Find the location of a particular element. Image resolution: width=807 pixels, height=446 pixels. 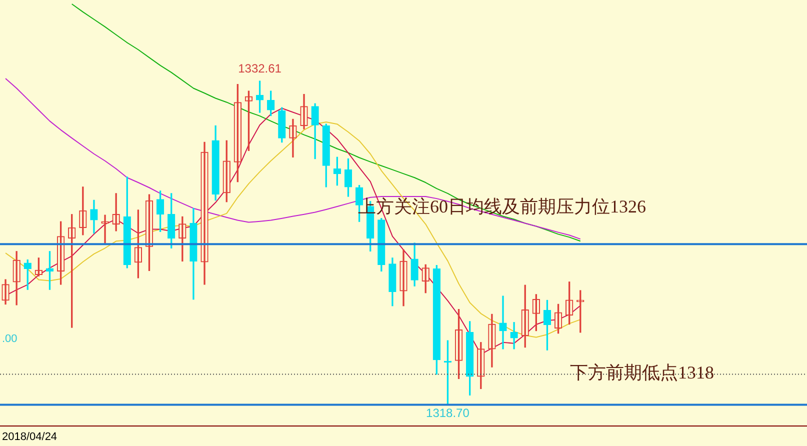

annotation: 下方前期低点1318 is located at coordinates (642, 372).